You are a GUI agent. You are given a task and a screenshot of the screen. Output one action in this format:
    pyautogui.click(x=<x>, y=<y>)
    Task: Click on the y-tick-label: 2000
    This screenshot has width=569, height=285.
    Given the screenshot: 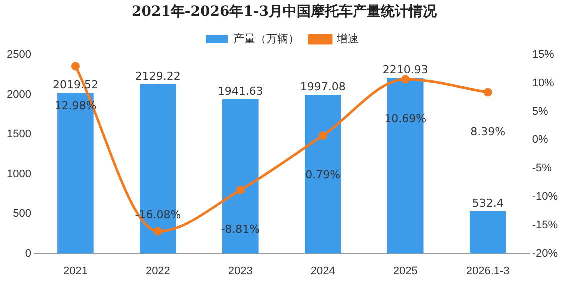 What is the action you would take?
    pyautogui.click(x=19, y=94)
    